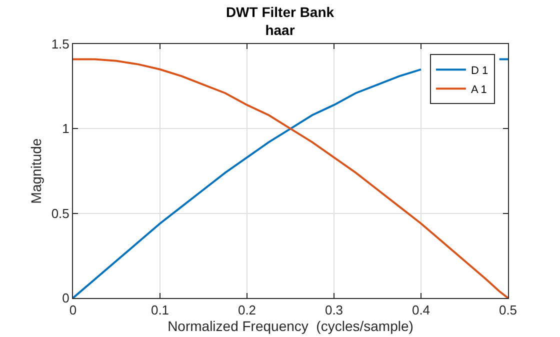  What do you see at coordinates (280, 30) in the screenshot?
I see `chart-subtitle: haar` at bounding box center [280, 30].